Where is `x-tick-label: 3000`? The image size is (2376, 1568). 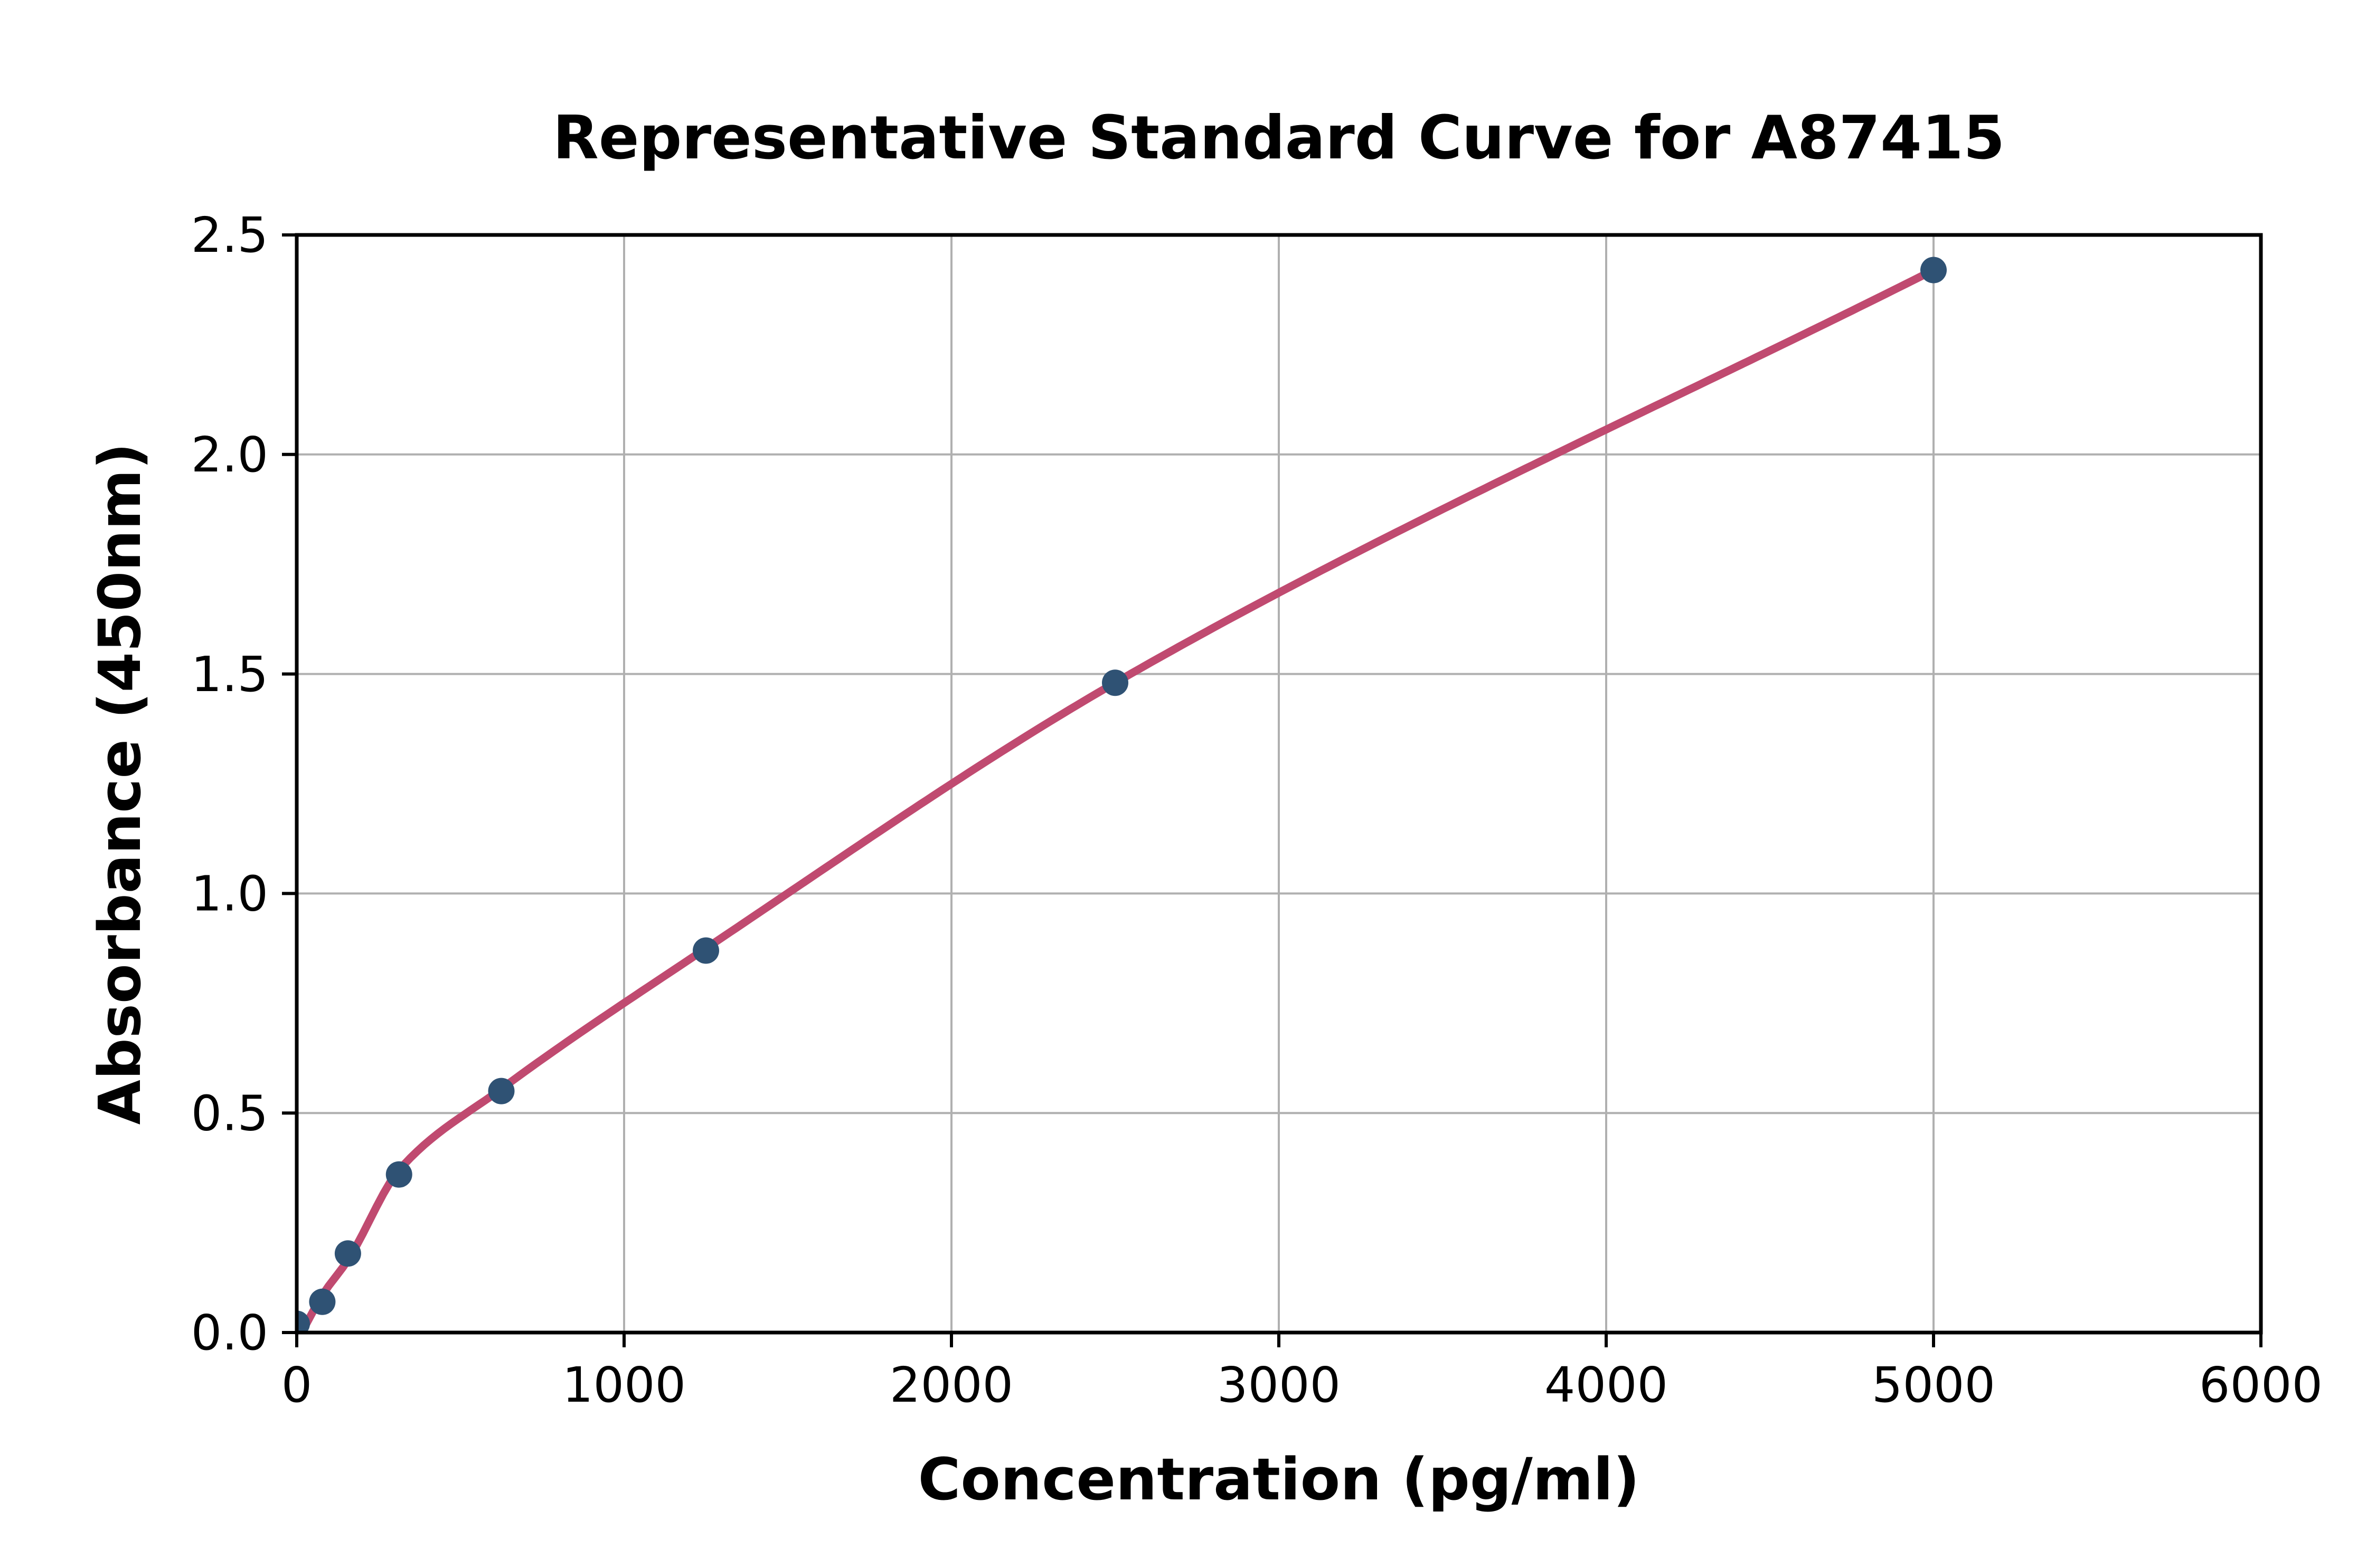
x-tick-label: 3000 is located at coordinates (1279, 1385).